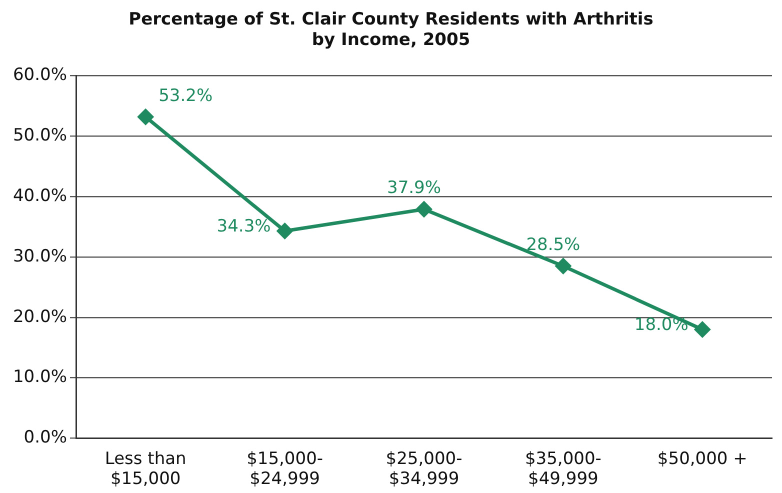  Describe the element at coordinates (391, 30) in the screenshot. I see `chart-title: Percentage of St. Clair County Residents with Arthritis by Income, 2005` at that location.